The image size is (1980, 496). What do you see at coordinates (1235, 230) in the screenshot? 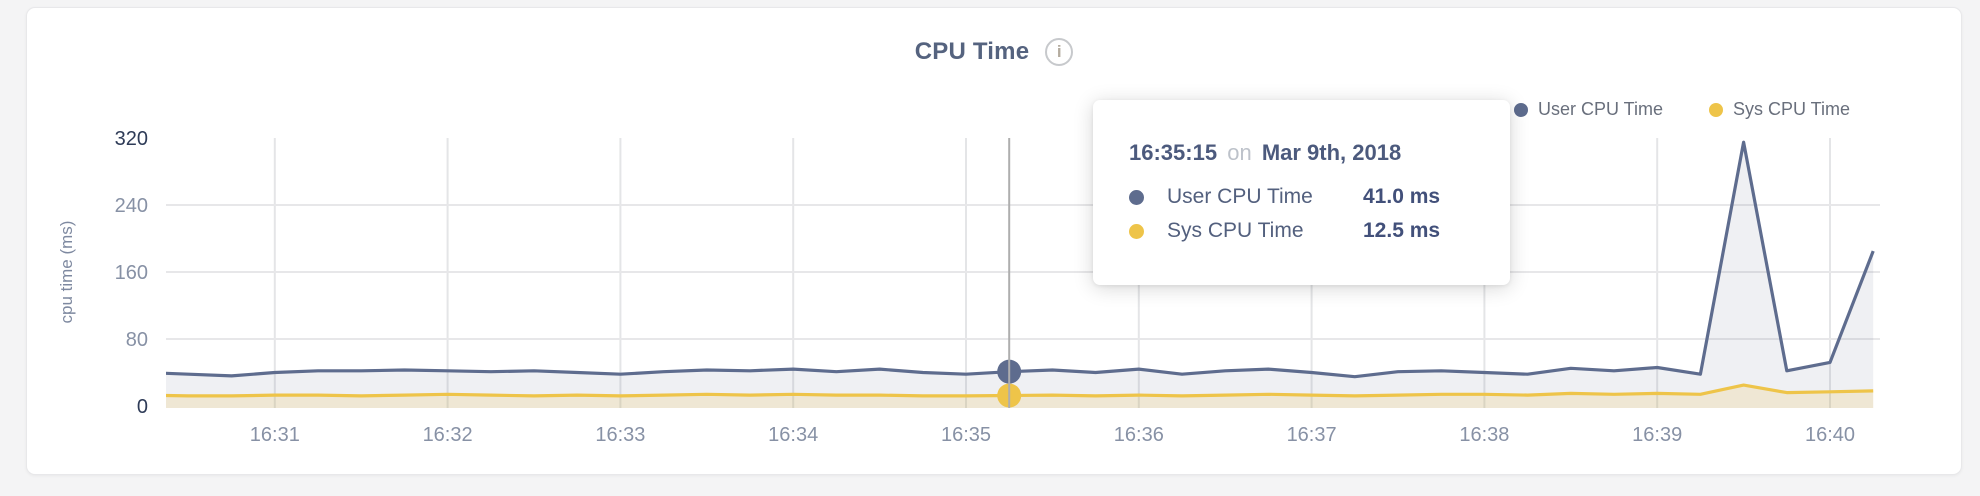
I see `tooltip-series-label: Sys CPU Time` at bounding box center [1235, 230].